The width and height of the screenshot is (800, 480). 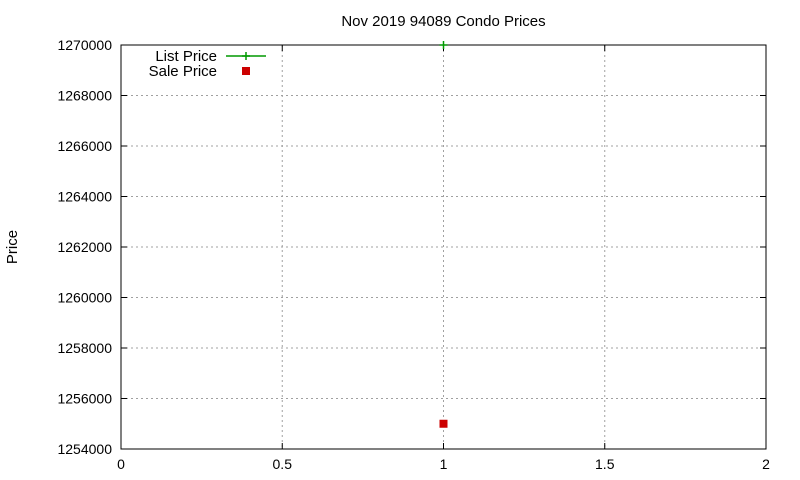 I want to click on y-tick-label: 1270000, so click(x=84, y=45).